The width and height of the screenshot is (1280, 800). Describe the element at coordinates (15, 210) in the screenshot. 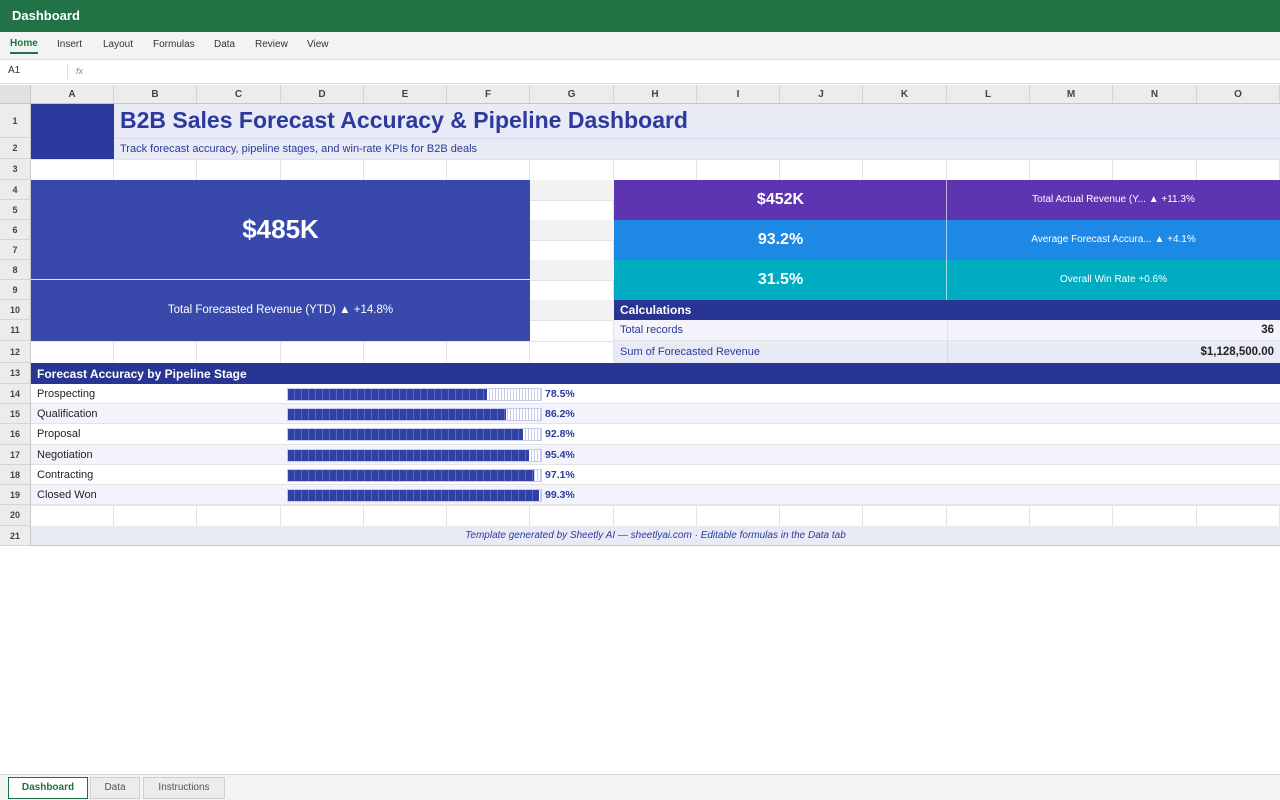

I see `row-header-5: 5` at that location.